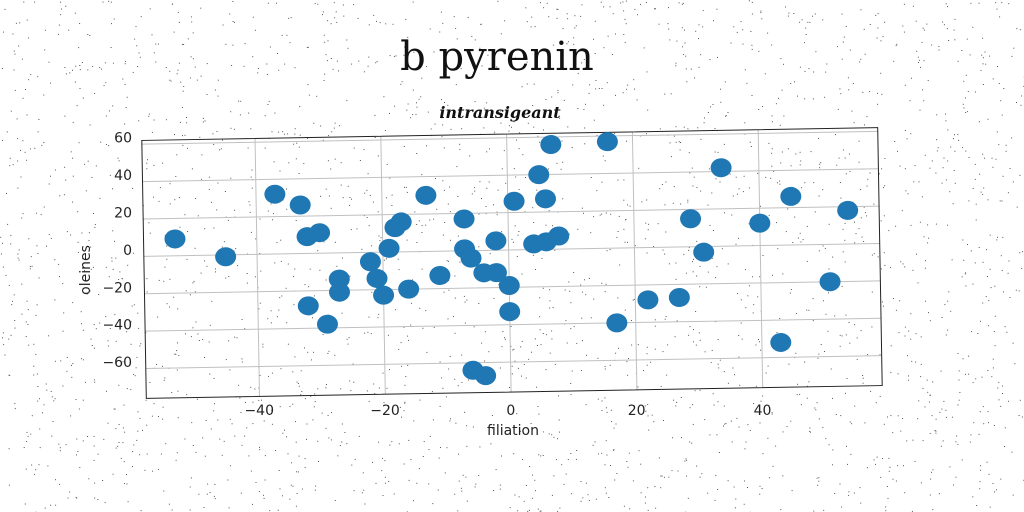  I want to click on x-tick-label: 40, so click(763, 411).